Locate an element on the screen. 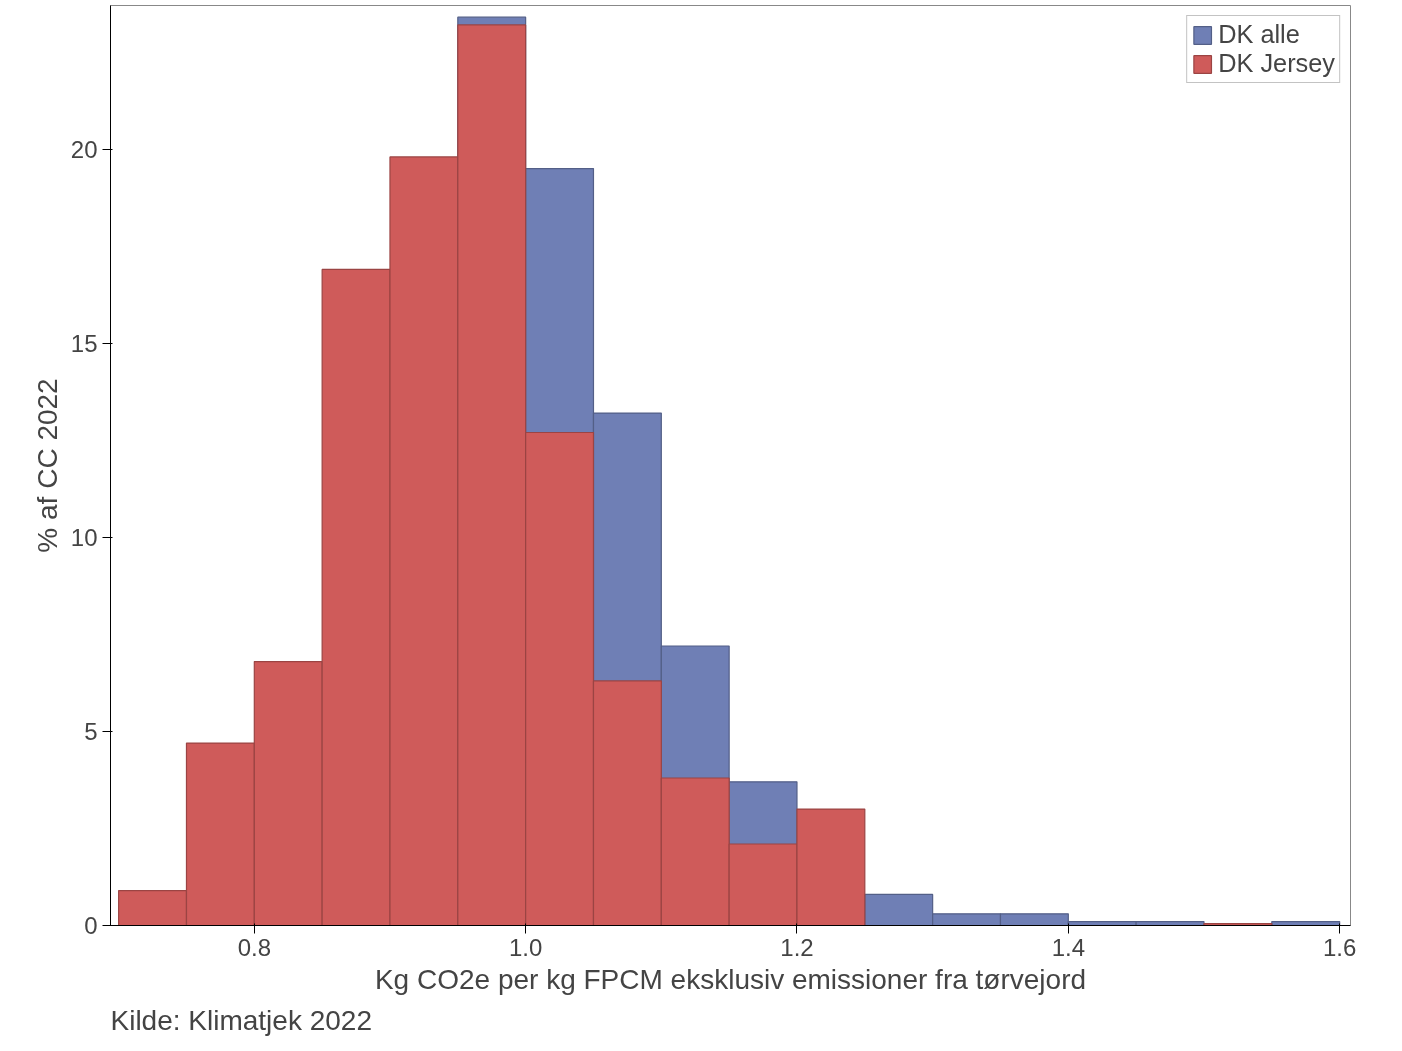 The height and width of the screenshot is (1051, 1402). legend-label: DK Jersey is located at coordinates (1276, 63).